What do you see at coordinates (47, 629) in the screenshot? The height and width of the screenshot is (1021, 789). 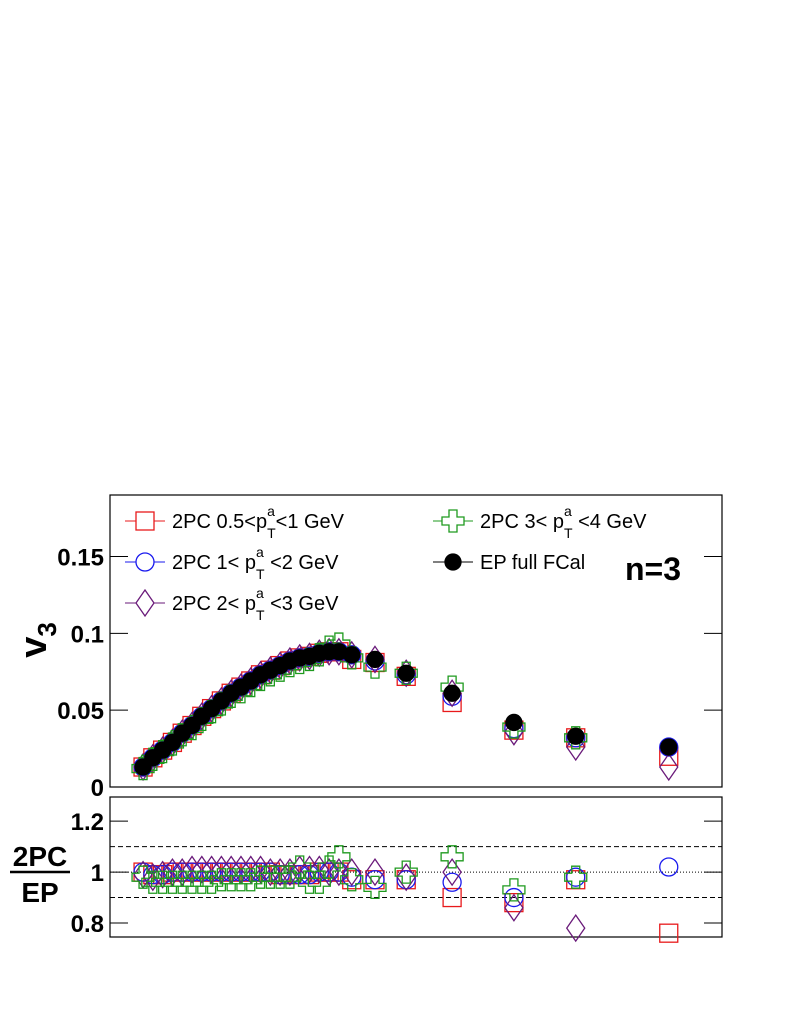 I see `y-axis-label-sub: 3` at bounding box center [47, 629].